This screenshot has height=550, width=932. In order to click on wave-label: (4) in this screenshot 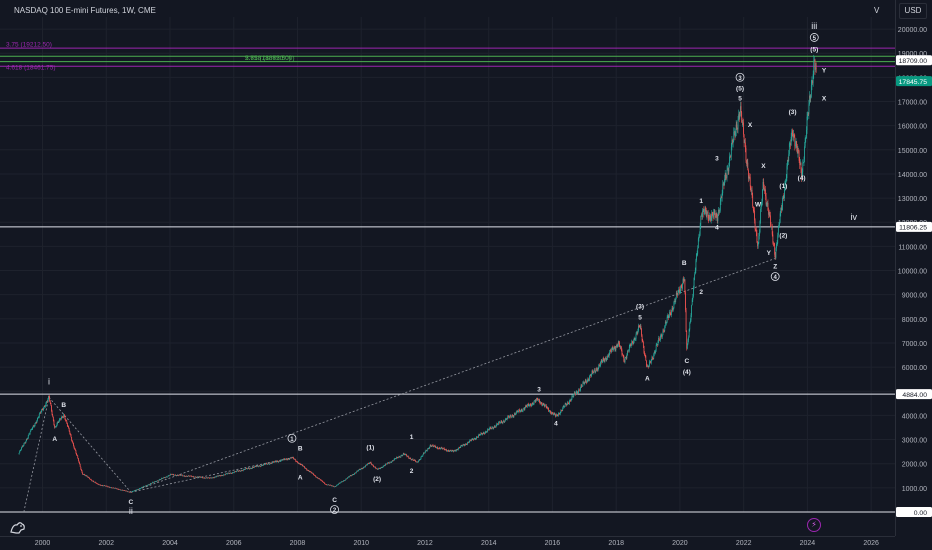, I will do `click(802, 178)`.